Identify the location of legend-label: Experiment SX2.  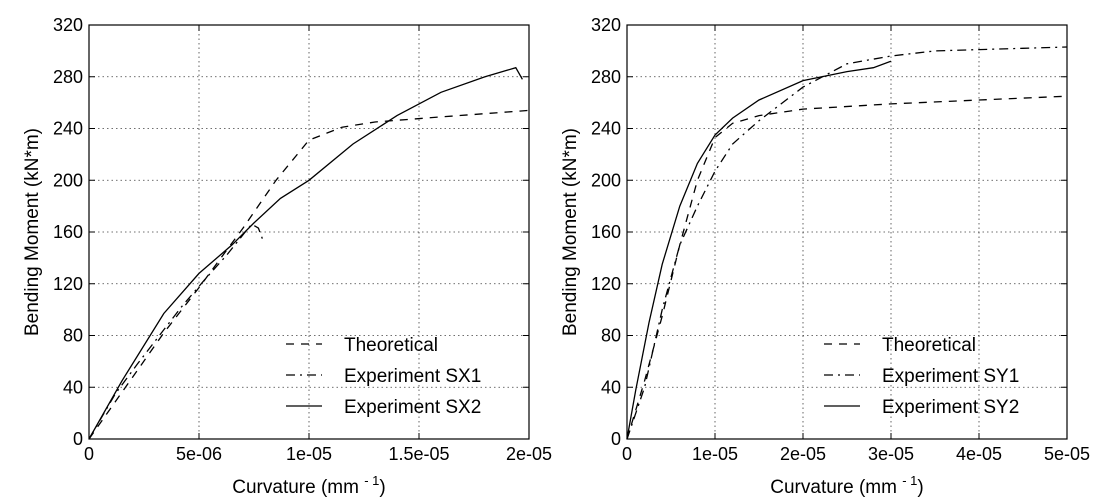
(412, 407).